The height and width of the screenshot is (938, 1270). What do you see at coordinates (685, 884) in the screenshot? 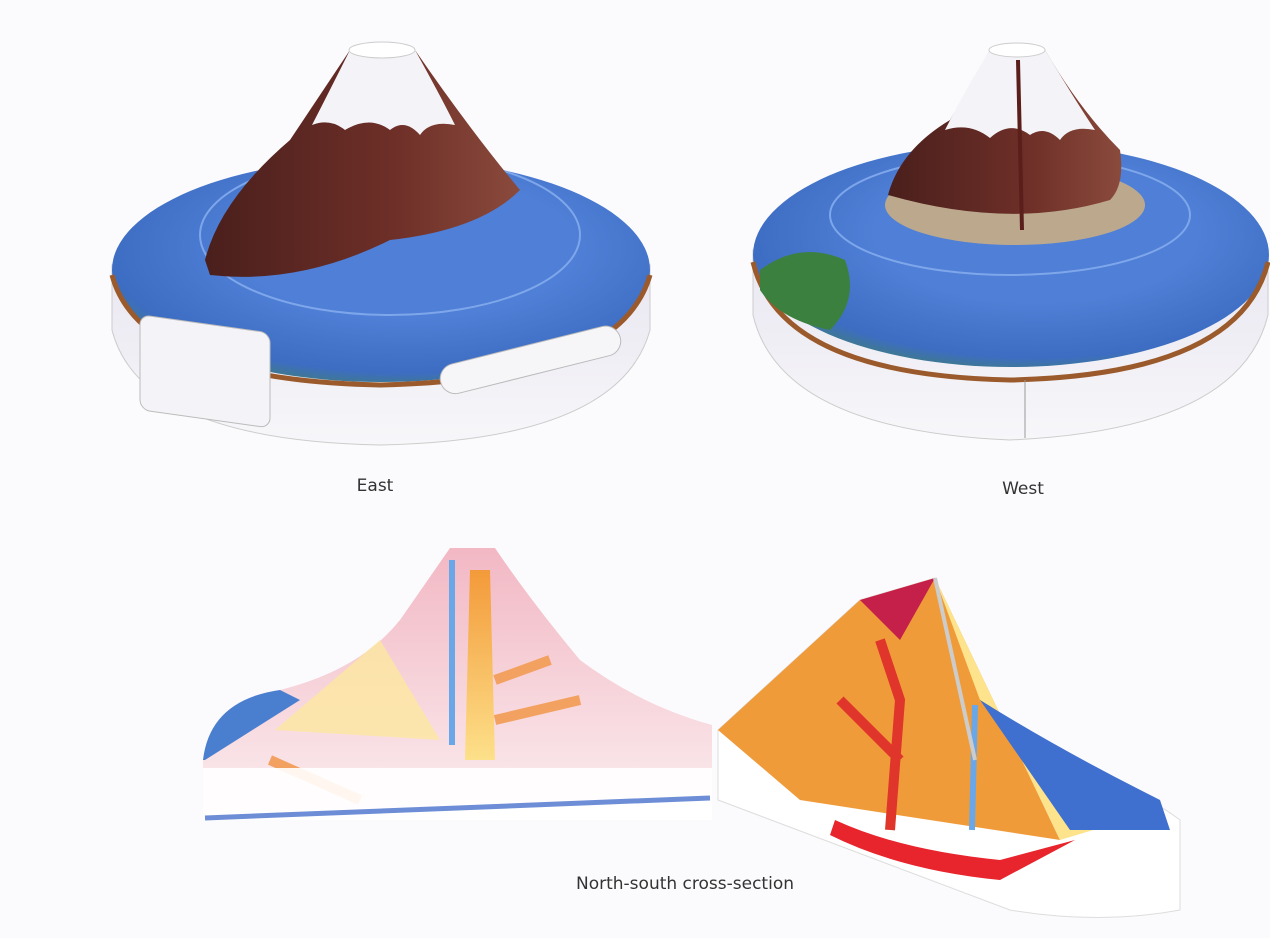
I see `cross-section-label: North-south cross-section` at bounding box center [685, 884].